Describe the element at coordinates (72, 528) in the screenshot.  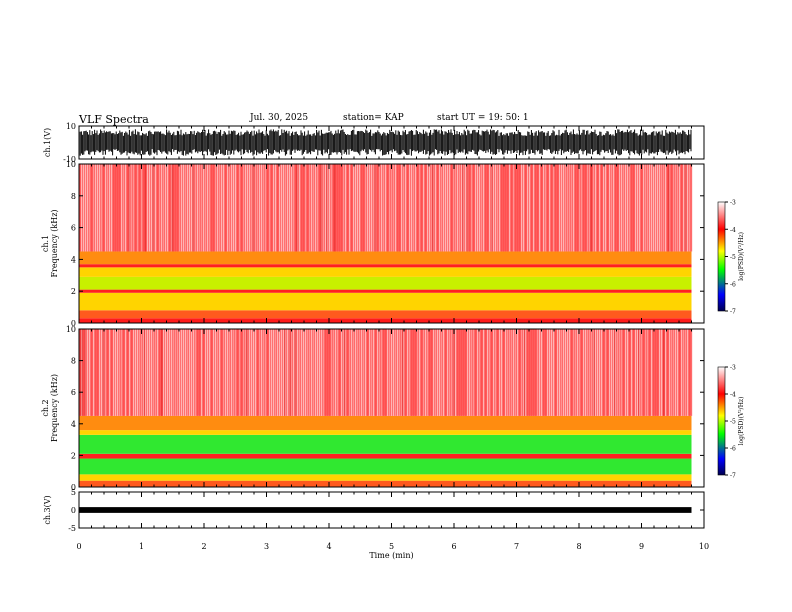
I see `y-tick-label: -5` at that location.